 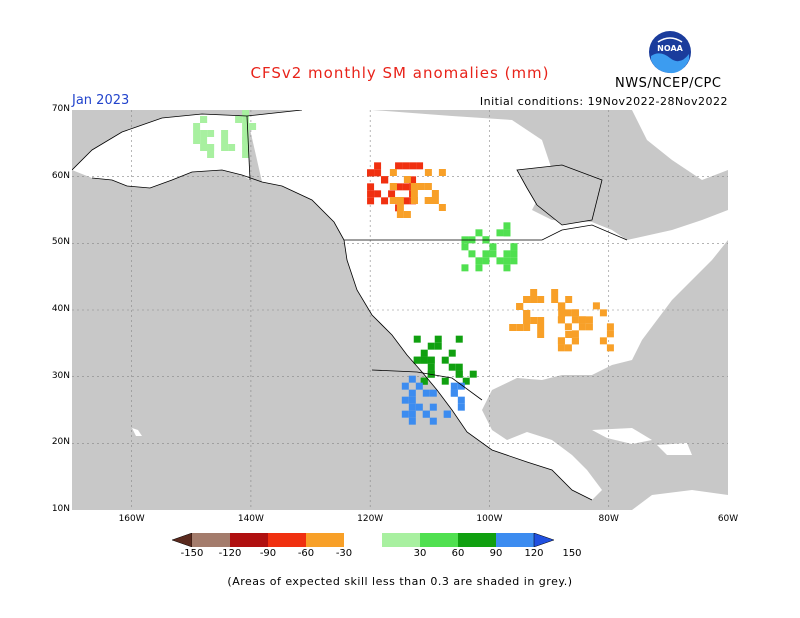 I want to click on land-hispaniola, so click(x=674, y=449).